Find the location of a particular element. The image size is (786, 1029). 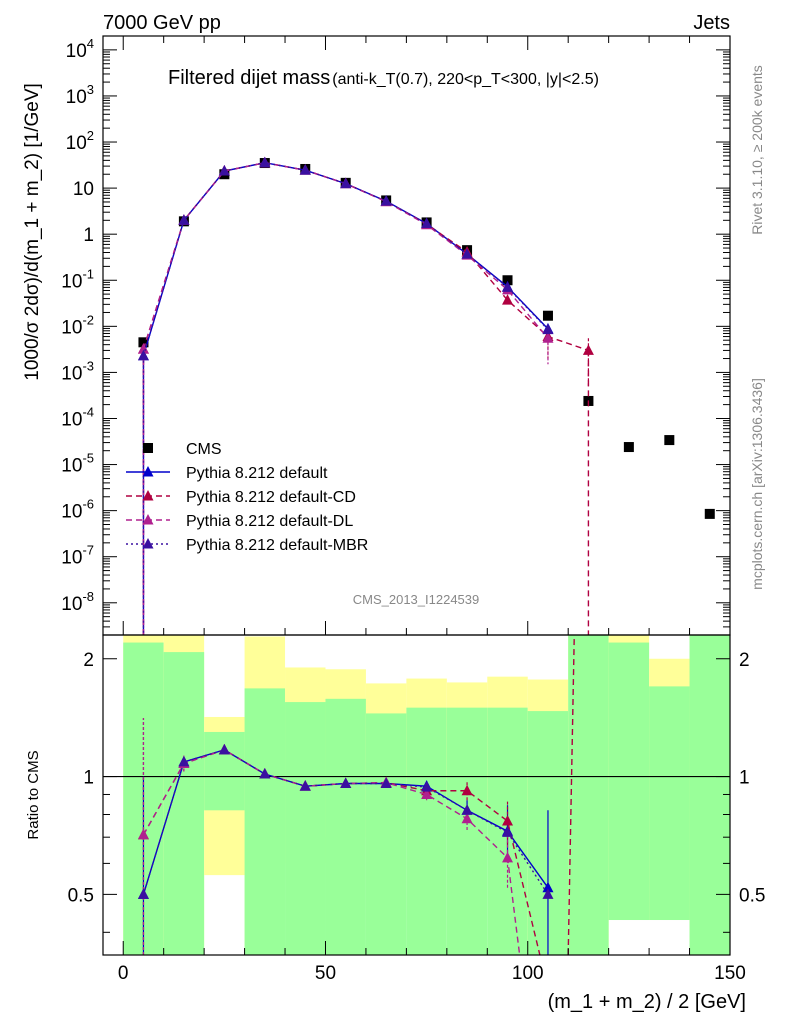

analysis-id: CMS_2013_I1224539 is located at coordinates (416, 599).